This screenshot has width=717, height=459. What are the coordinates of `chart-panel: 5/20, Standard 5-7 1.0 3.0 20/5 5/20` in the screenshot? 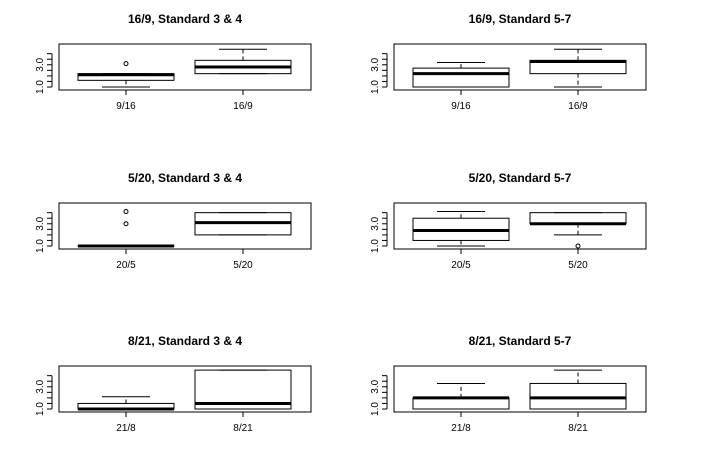 It's located at (508, 221).